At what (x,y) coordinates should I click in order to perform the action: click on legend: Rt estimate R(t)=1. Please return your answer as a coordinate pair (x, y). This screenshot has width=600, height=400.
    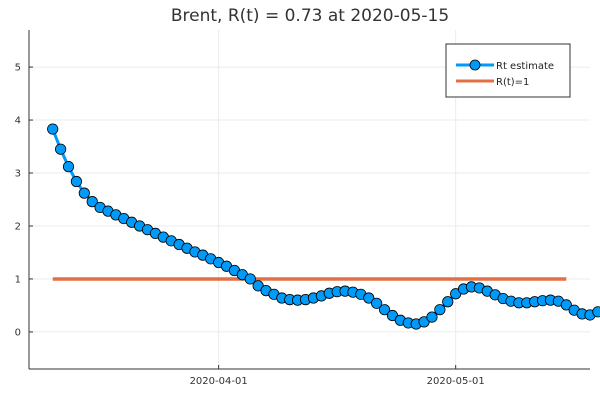
    Looking at the image, I should click on (508, 70).